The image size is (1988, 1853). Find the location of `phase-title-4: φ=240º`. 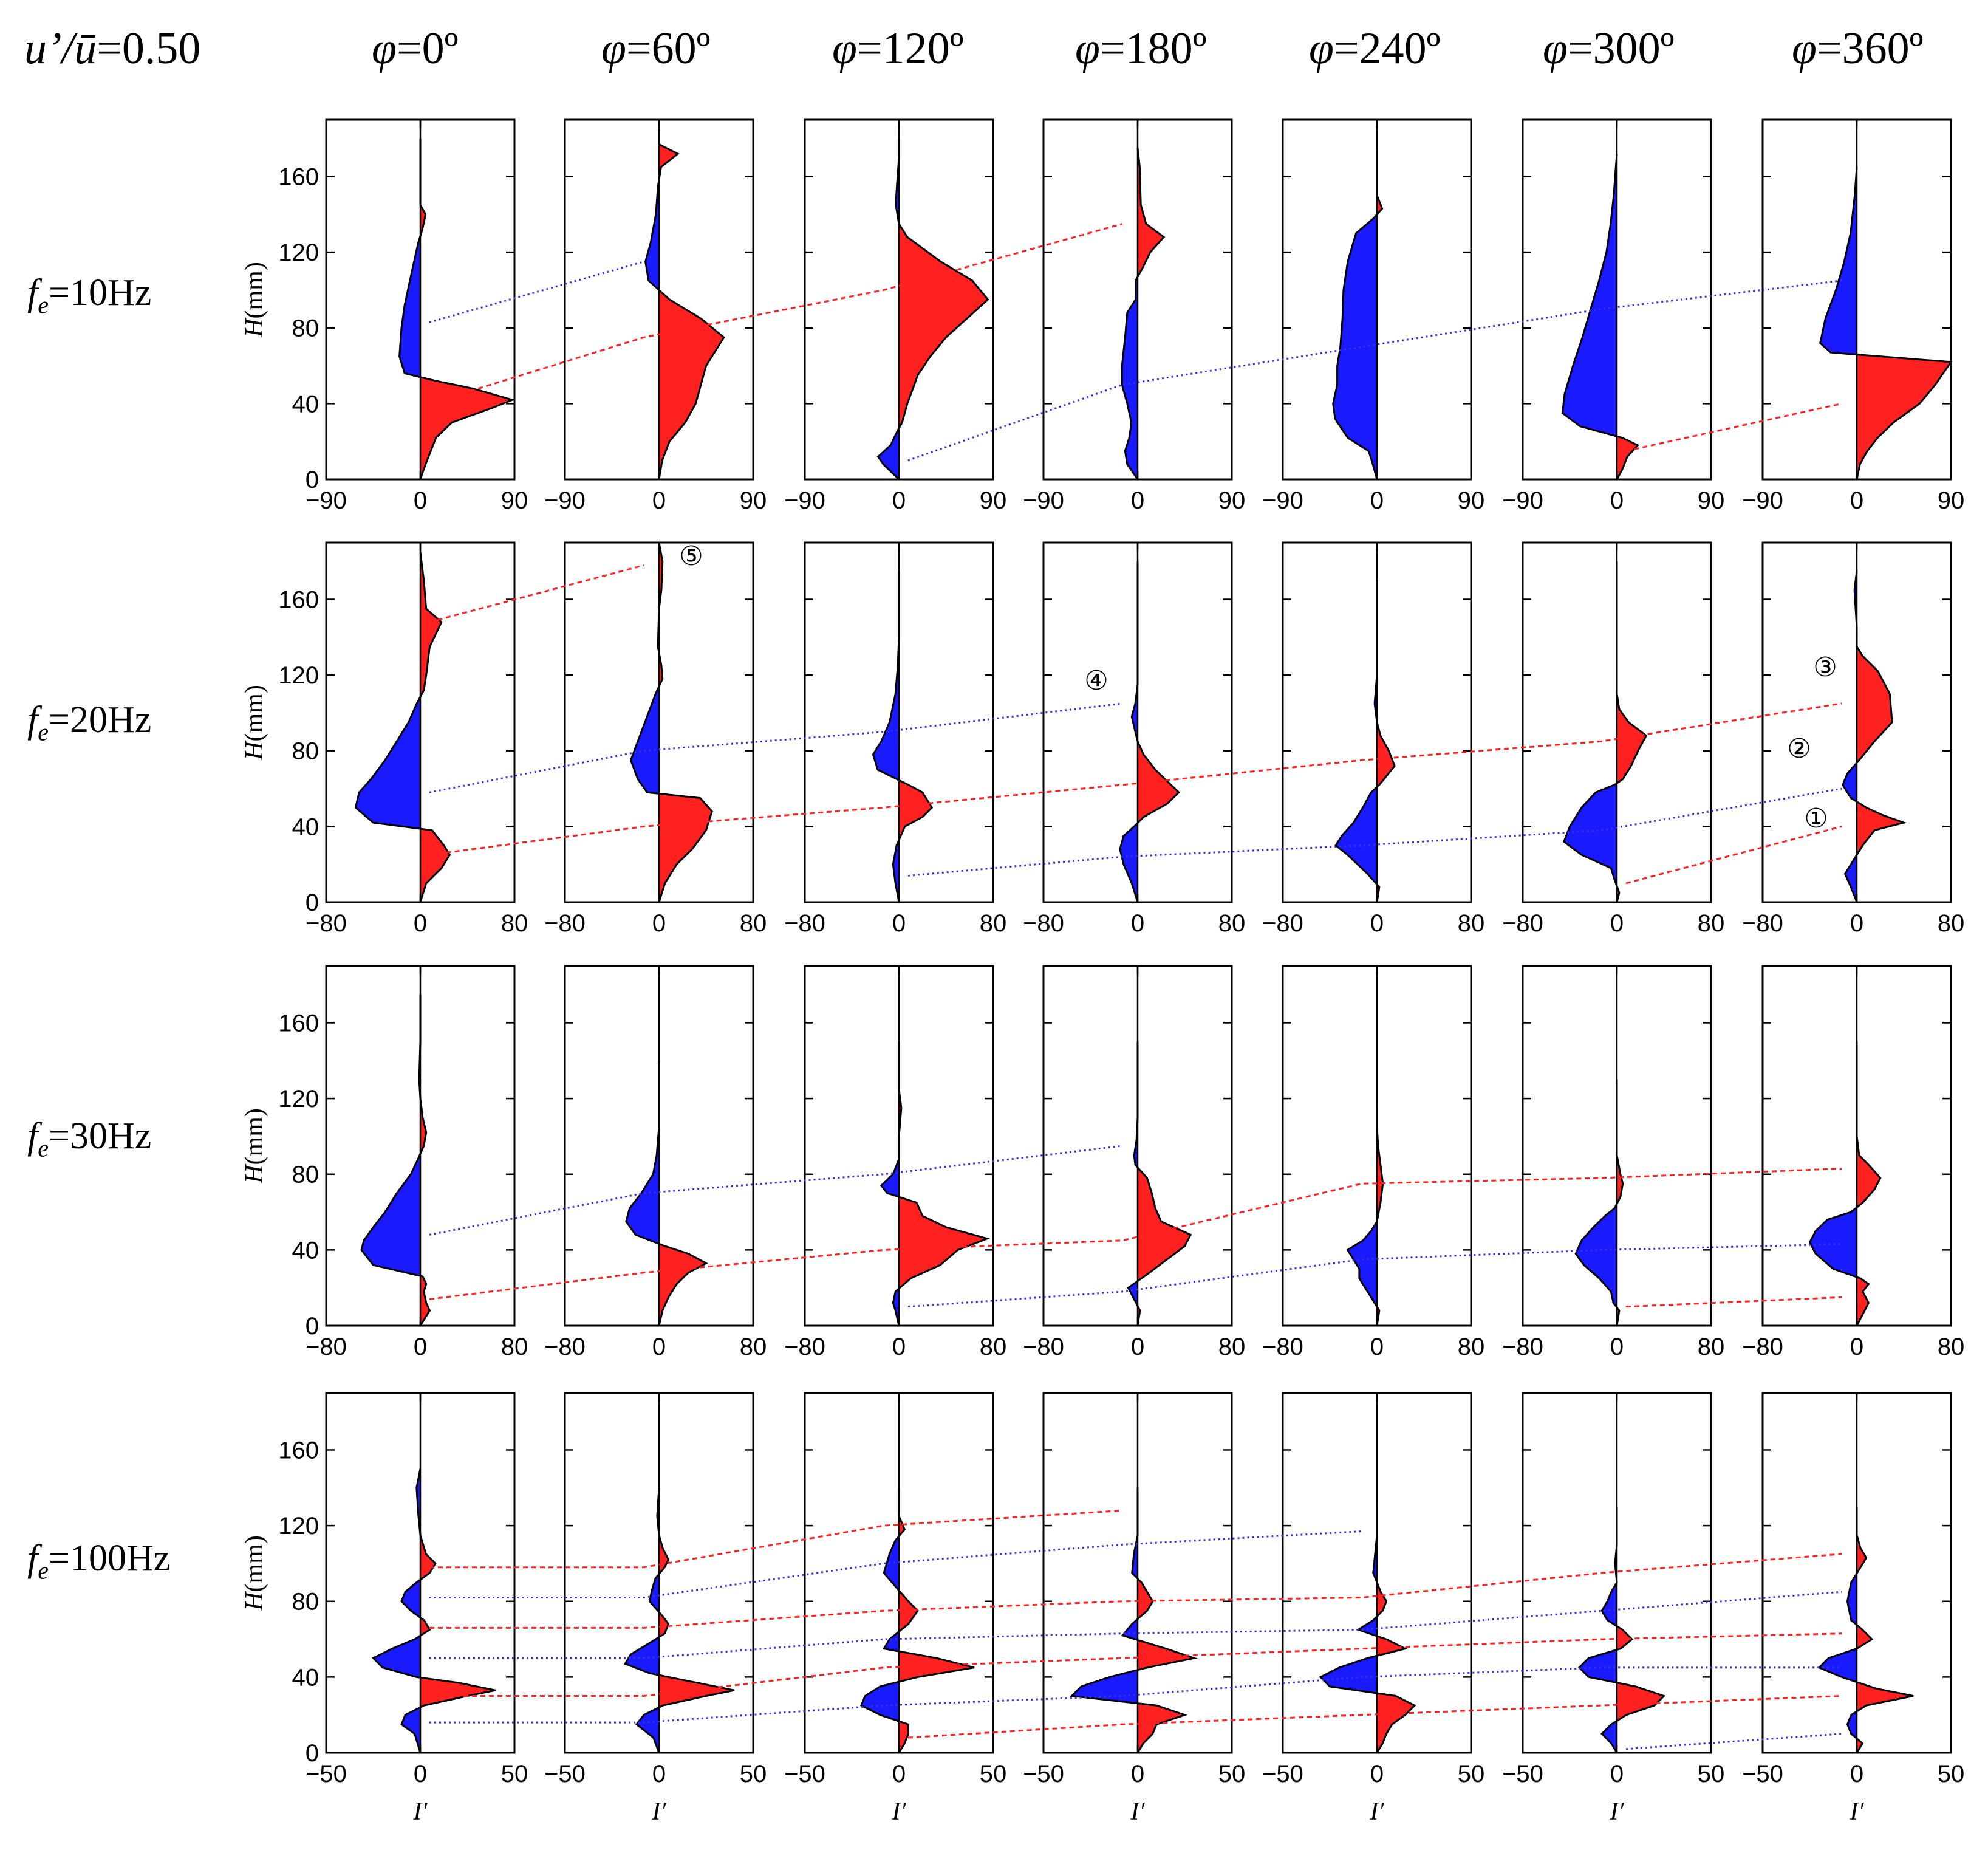

phase-title-4: φ=240º is located at coordinates (1375, 49).